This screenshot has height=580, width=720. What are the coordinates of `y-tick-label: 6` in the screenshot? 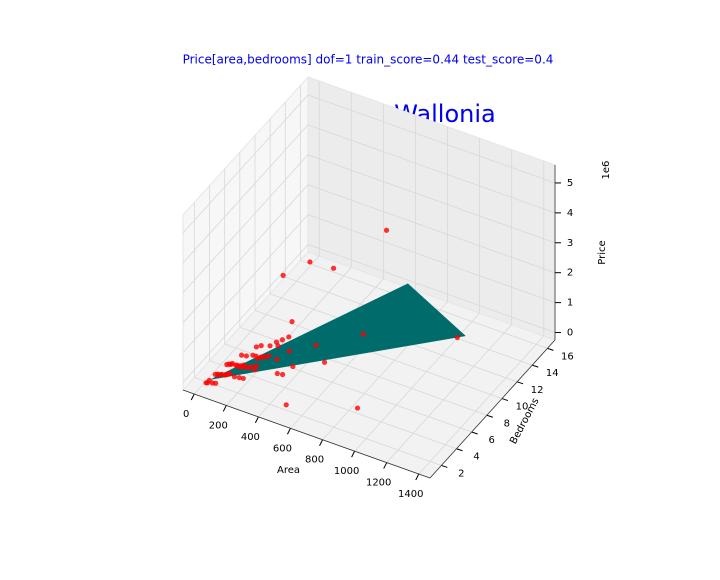 It's located at (491, 440).